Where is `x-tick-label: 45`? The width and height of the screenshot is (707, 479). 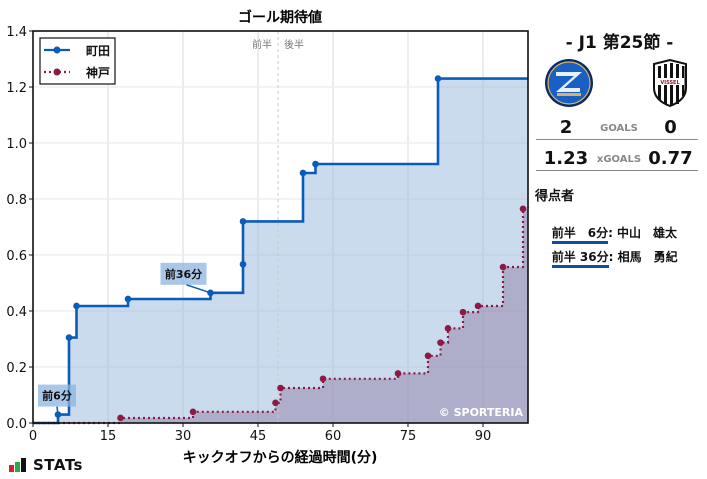
x-tick-label: 45 is located at coordinates (258, 436).